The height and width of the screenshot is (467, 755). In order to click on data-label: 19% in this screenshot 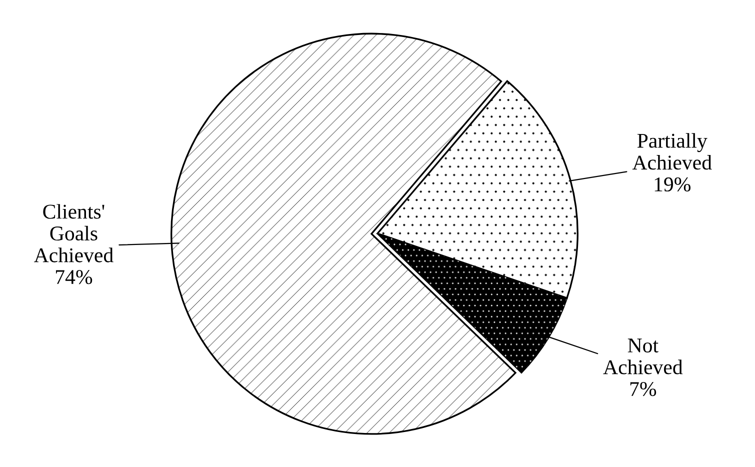, I will do `click(672, 184)`.